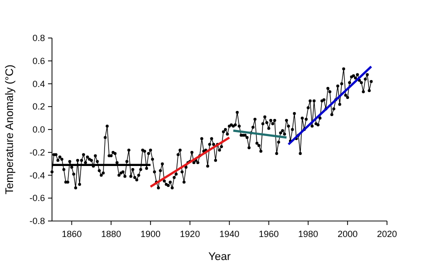  I want to click on x-tick-label: 1960, so click(268, 234).